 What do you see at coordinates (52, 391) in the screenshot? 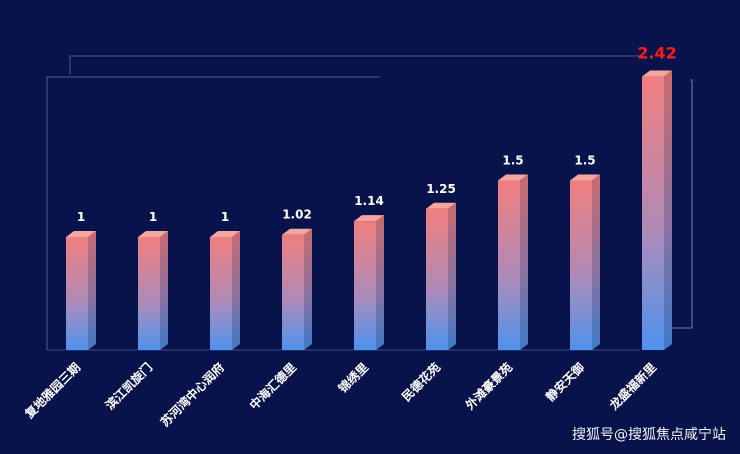
I see `category-label: 复地雅园三期` at bounding box center [52, 391].